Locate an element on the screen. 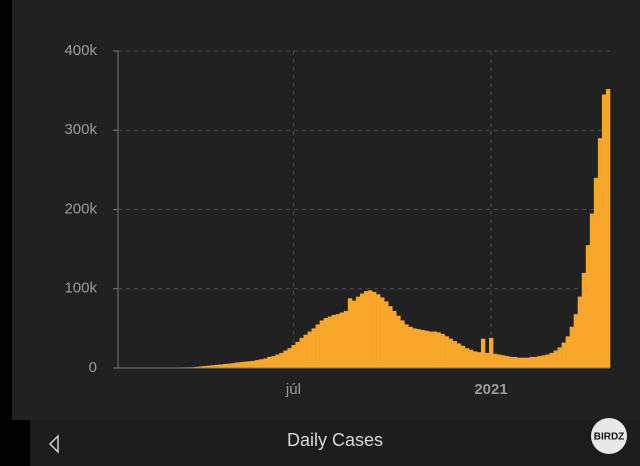 The width and height of the screenshot is (640, 466). back-button is located at coordinates (53, 444).